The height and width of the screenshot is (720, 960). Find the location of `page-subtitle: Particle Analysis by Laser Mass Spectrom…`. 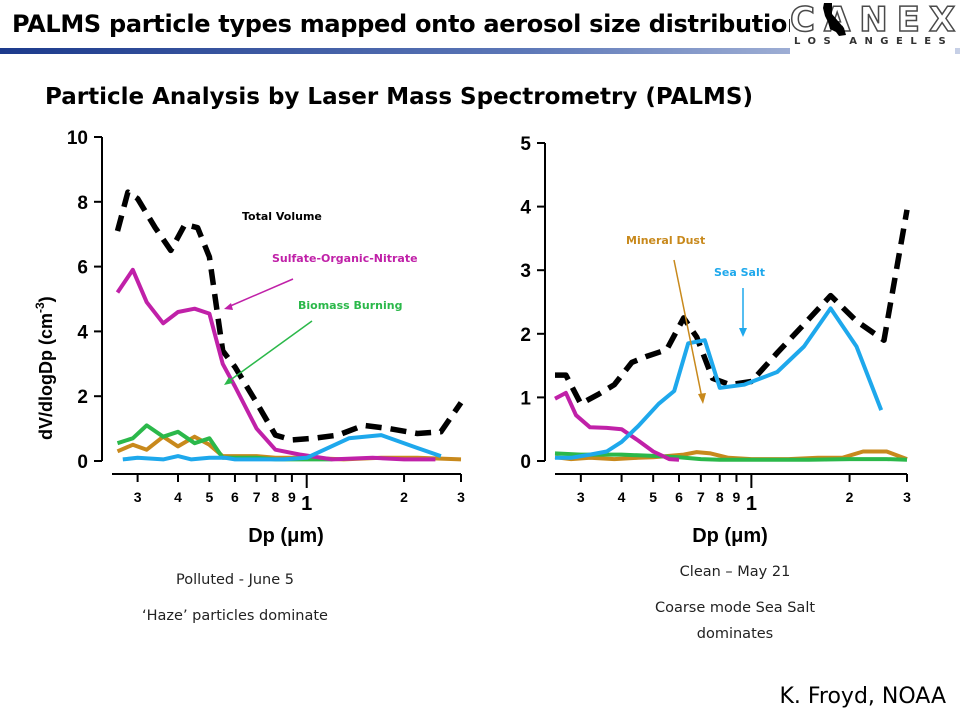

page-subtitle: Particle Analysis by Laser Mass Spectrom… is located at coordinates (399, 97).